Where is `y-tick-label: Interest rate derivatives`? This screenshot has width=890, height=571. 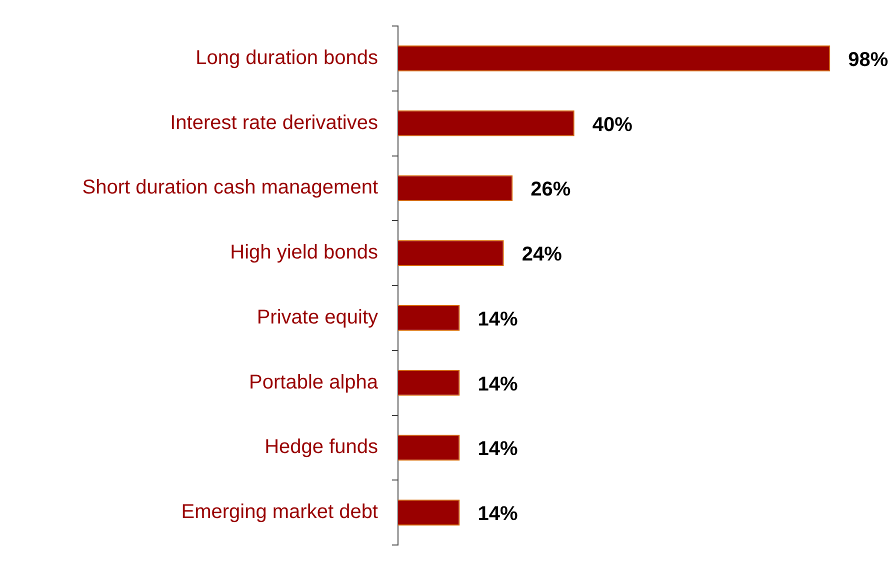 y-tick-label: Interest rate derivatives is located at coordinates (274, 123).